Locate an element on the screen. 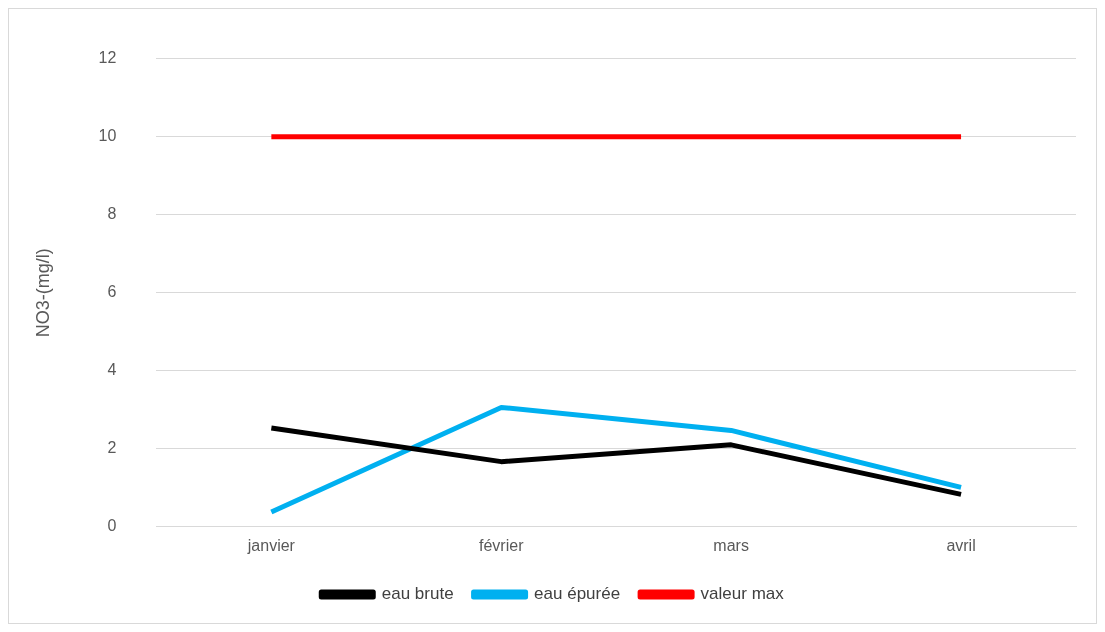 This screenshot has width=1105, height=632. y-tick-label: 8 is located at coordinates (112, 214).